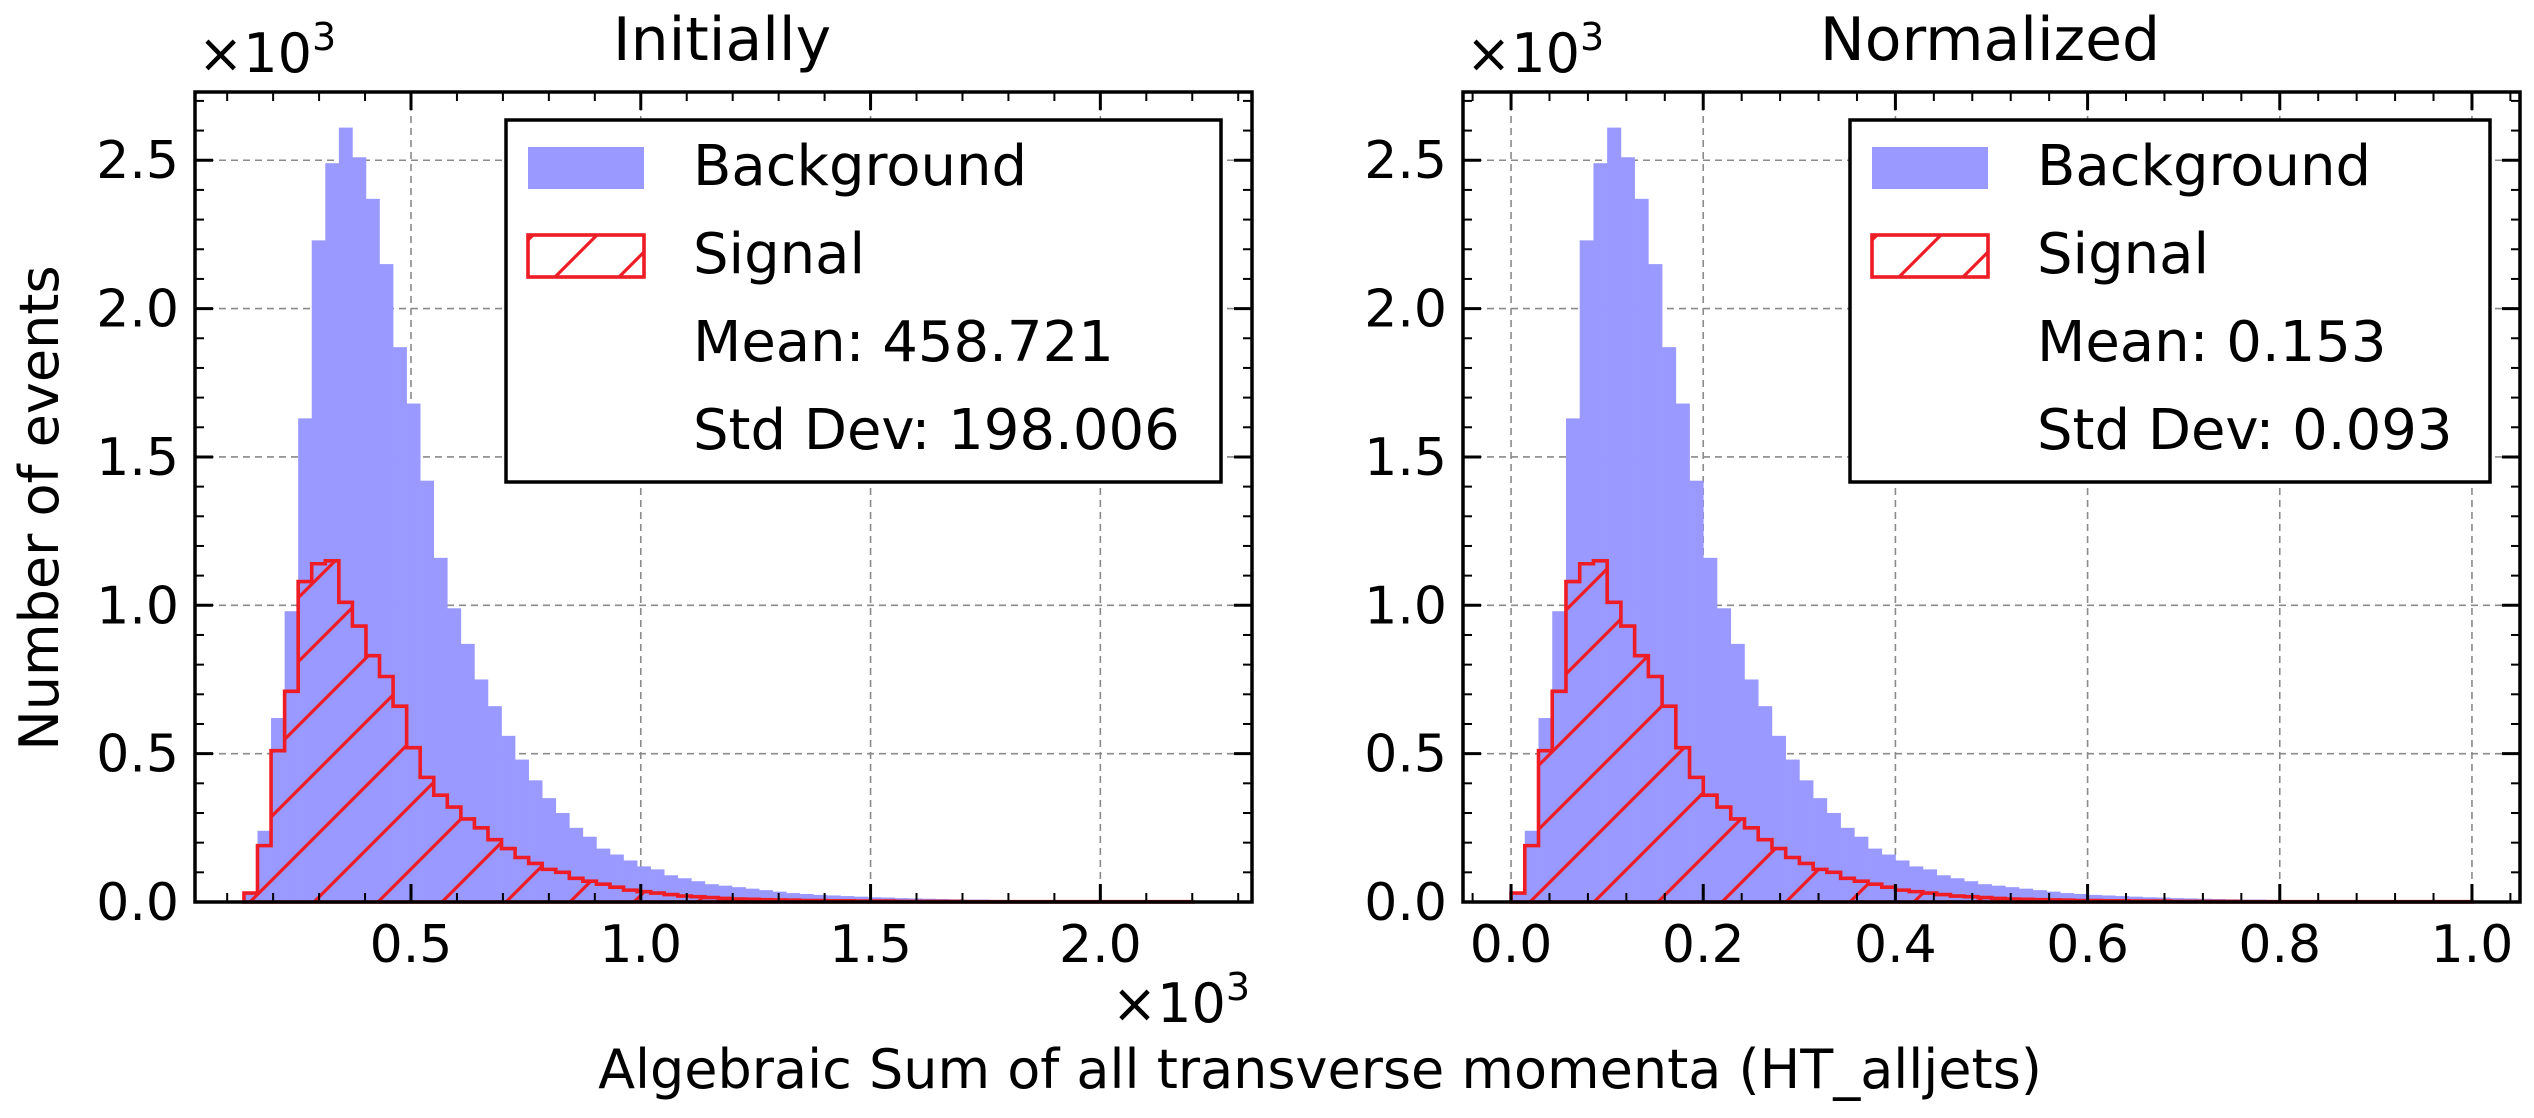 Image resolution: width=2534 pixels, height=1118 pixels. Describe the element at coordinates (1100, 945) in the screenshot. I see `x-tick-label: 2.0` at that location.